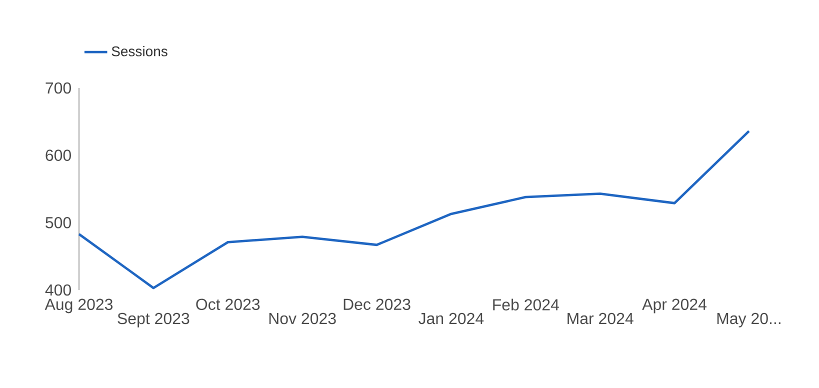  What do you see at coordinates (58, 290) in the screenshot?
I see `y-tick-label: 400` at bounding box center [58, 290].